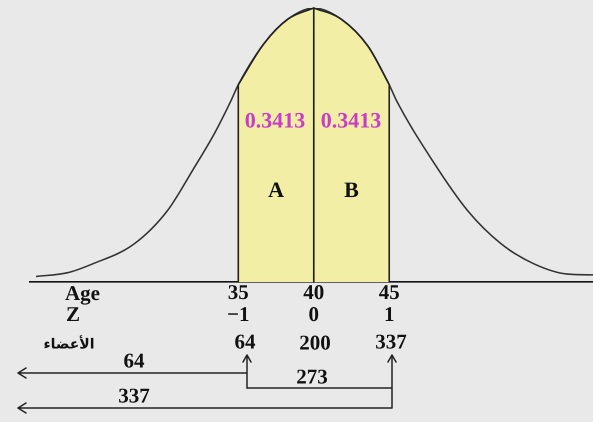 This screenshot has width=593, height=422. I want to click on x2-tick-label: −1, so click(238, 314).